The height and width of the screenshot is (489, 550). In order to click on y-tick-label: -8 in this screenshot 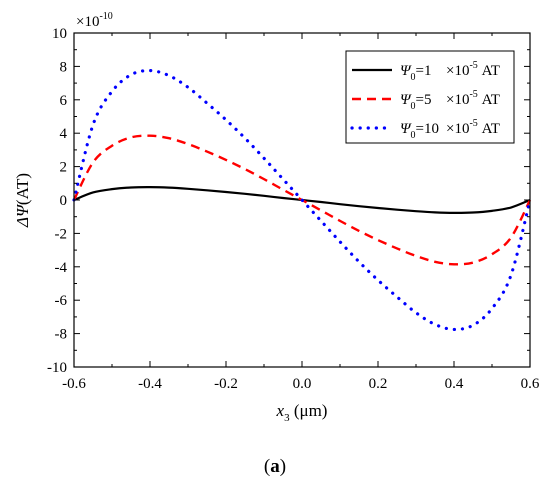, I will do `click(61, 335)`.